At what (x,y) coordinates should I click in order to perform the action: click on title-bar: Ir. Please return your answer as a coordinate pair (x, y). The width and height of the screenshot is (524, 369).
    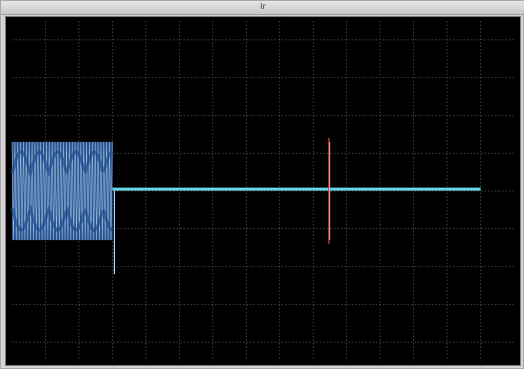
    Looking at the image, I should click on (262, 8).